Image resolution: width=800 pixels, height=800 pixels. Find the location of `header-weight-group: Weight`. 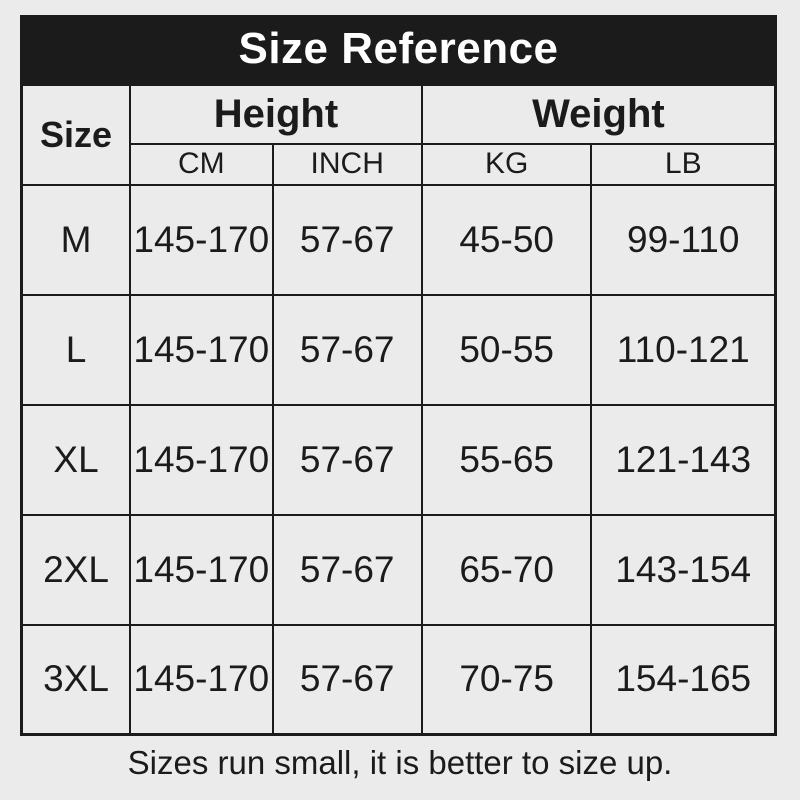

header-weight-group: Weight is located at coordinates (598, 114).